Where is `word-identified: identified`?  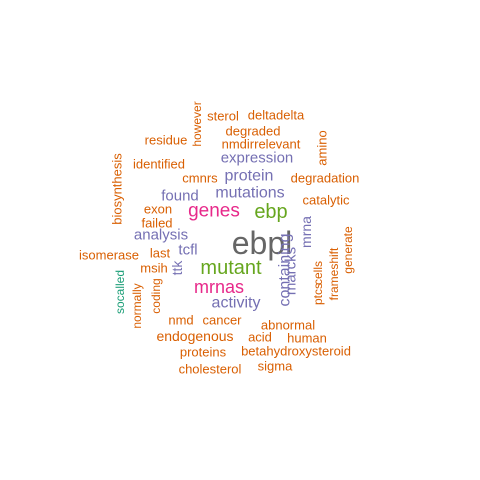 word-identified: identified is located at coordinates (159, 164).